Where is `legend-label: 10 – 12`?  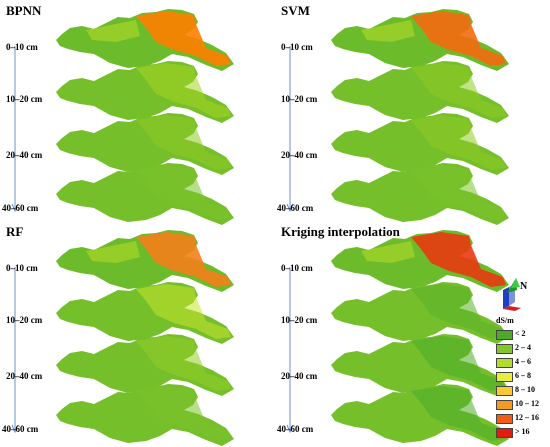 legend-label: 10 – 12 is located at coordinates (527, 403).